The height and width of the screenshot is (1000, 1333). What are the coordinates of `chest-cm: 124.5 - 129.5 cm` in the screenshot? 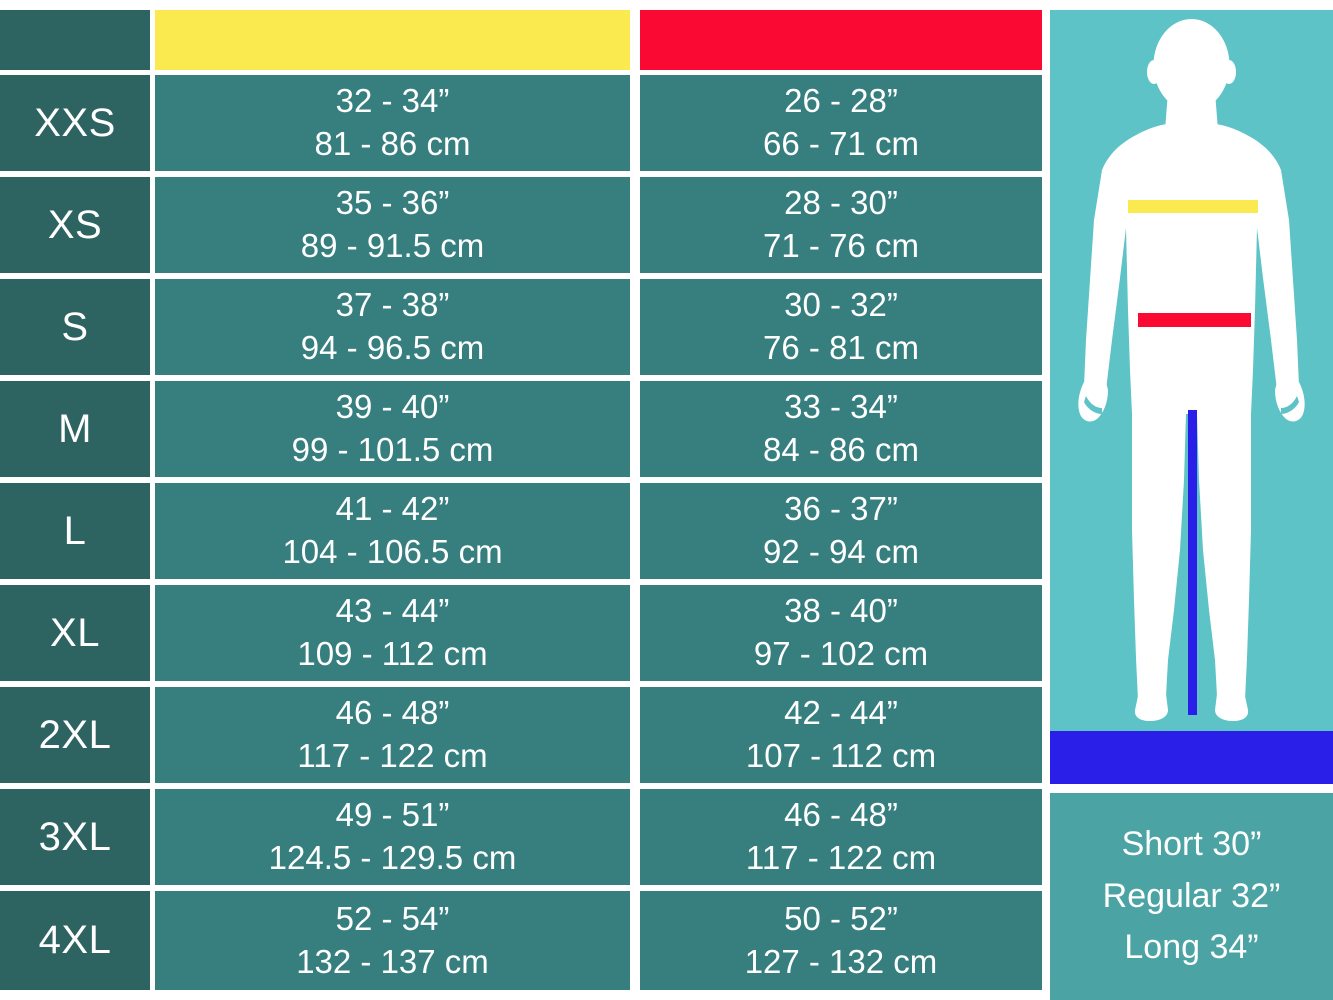 It's located at (392, 857).